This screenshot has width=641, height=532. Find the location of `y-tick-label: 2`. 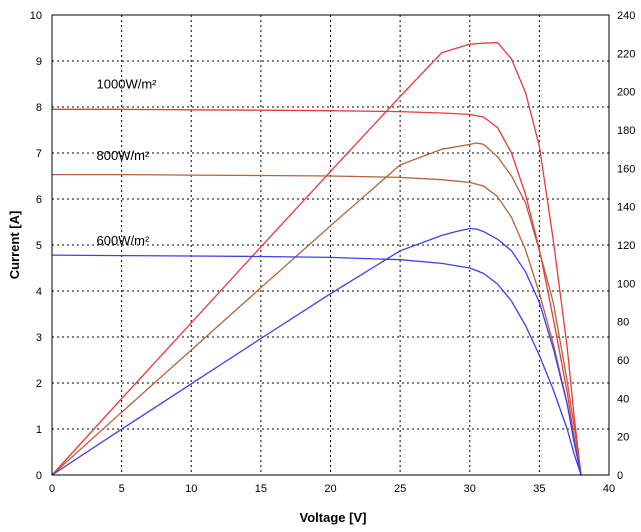

y-tick-label: 2 is located at coordinates (39, 384).